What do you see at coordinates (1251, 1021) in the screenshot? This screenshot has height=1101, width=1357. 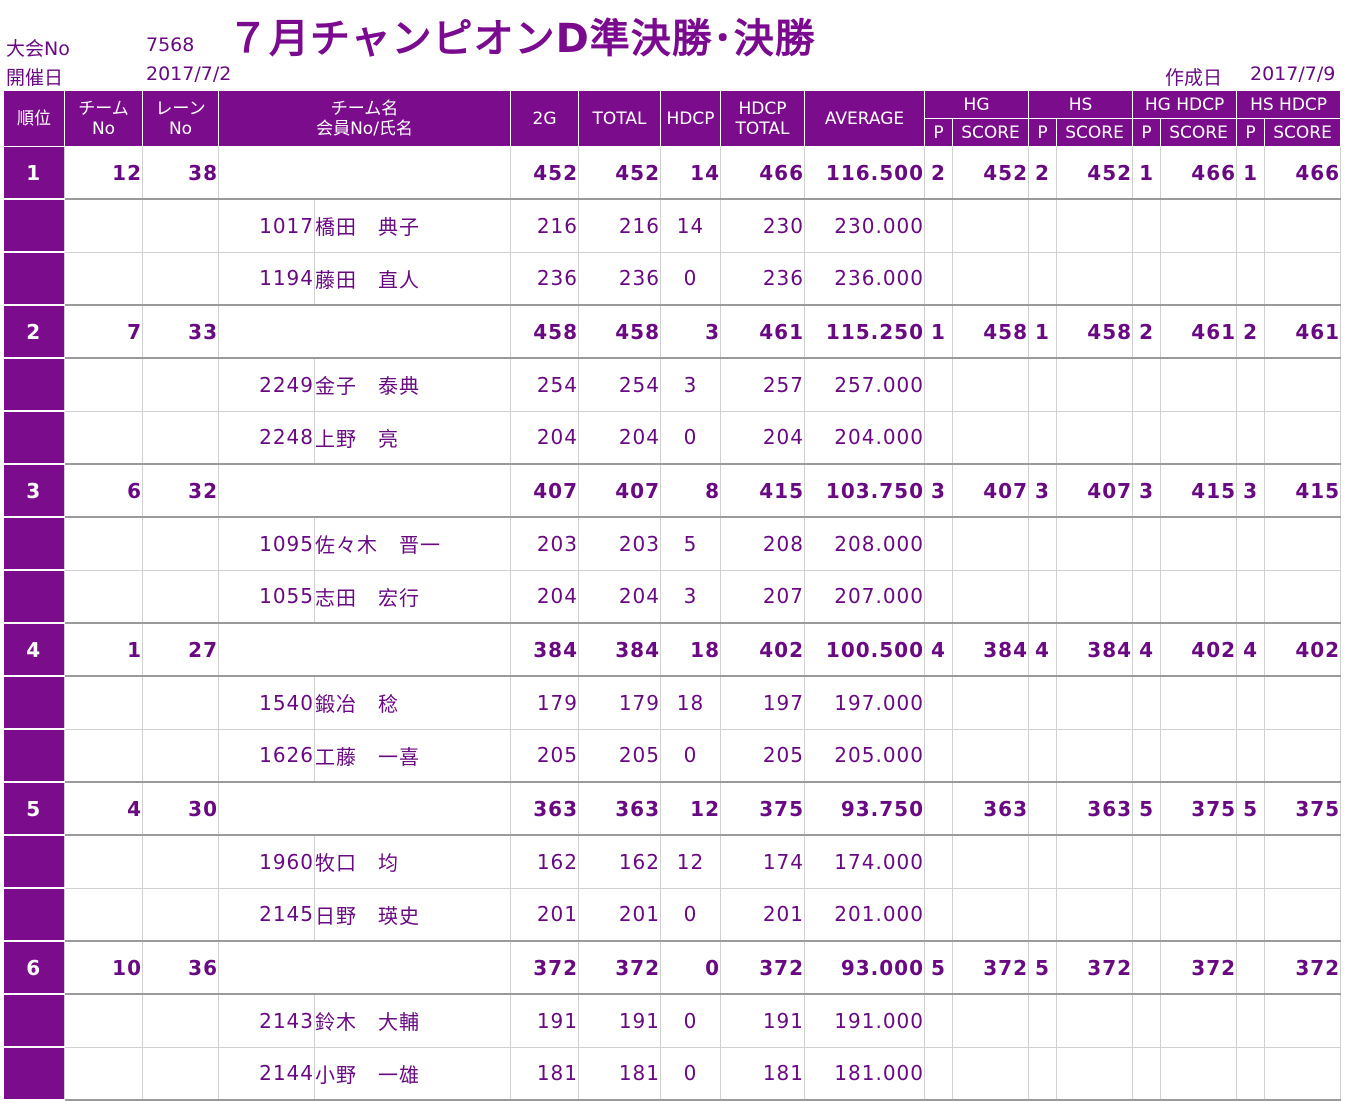 I see `hs-hdcp-p-cell` at bounding box center [1251, 1021].